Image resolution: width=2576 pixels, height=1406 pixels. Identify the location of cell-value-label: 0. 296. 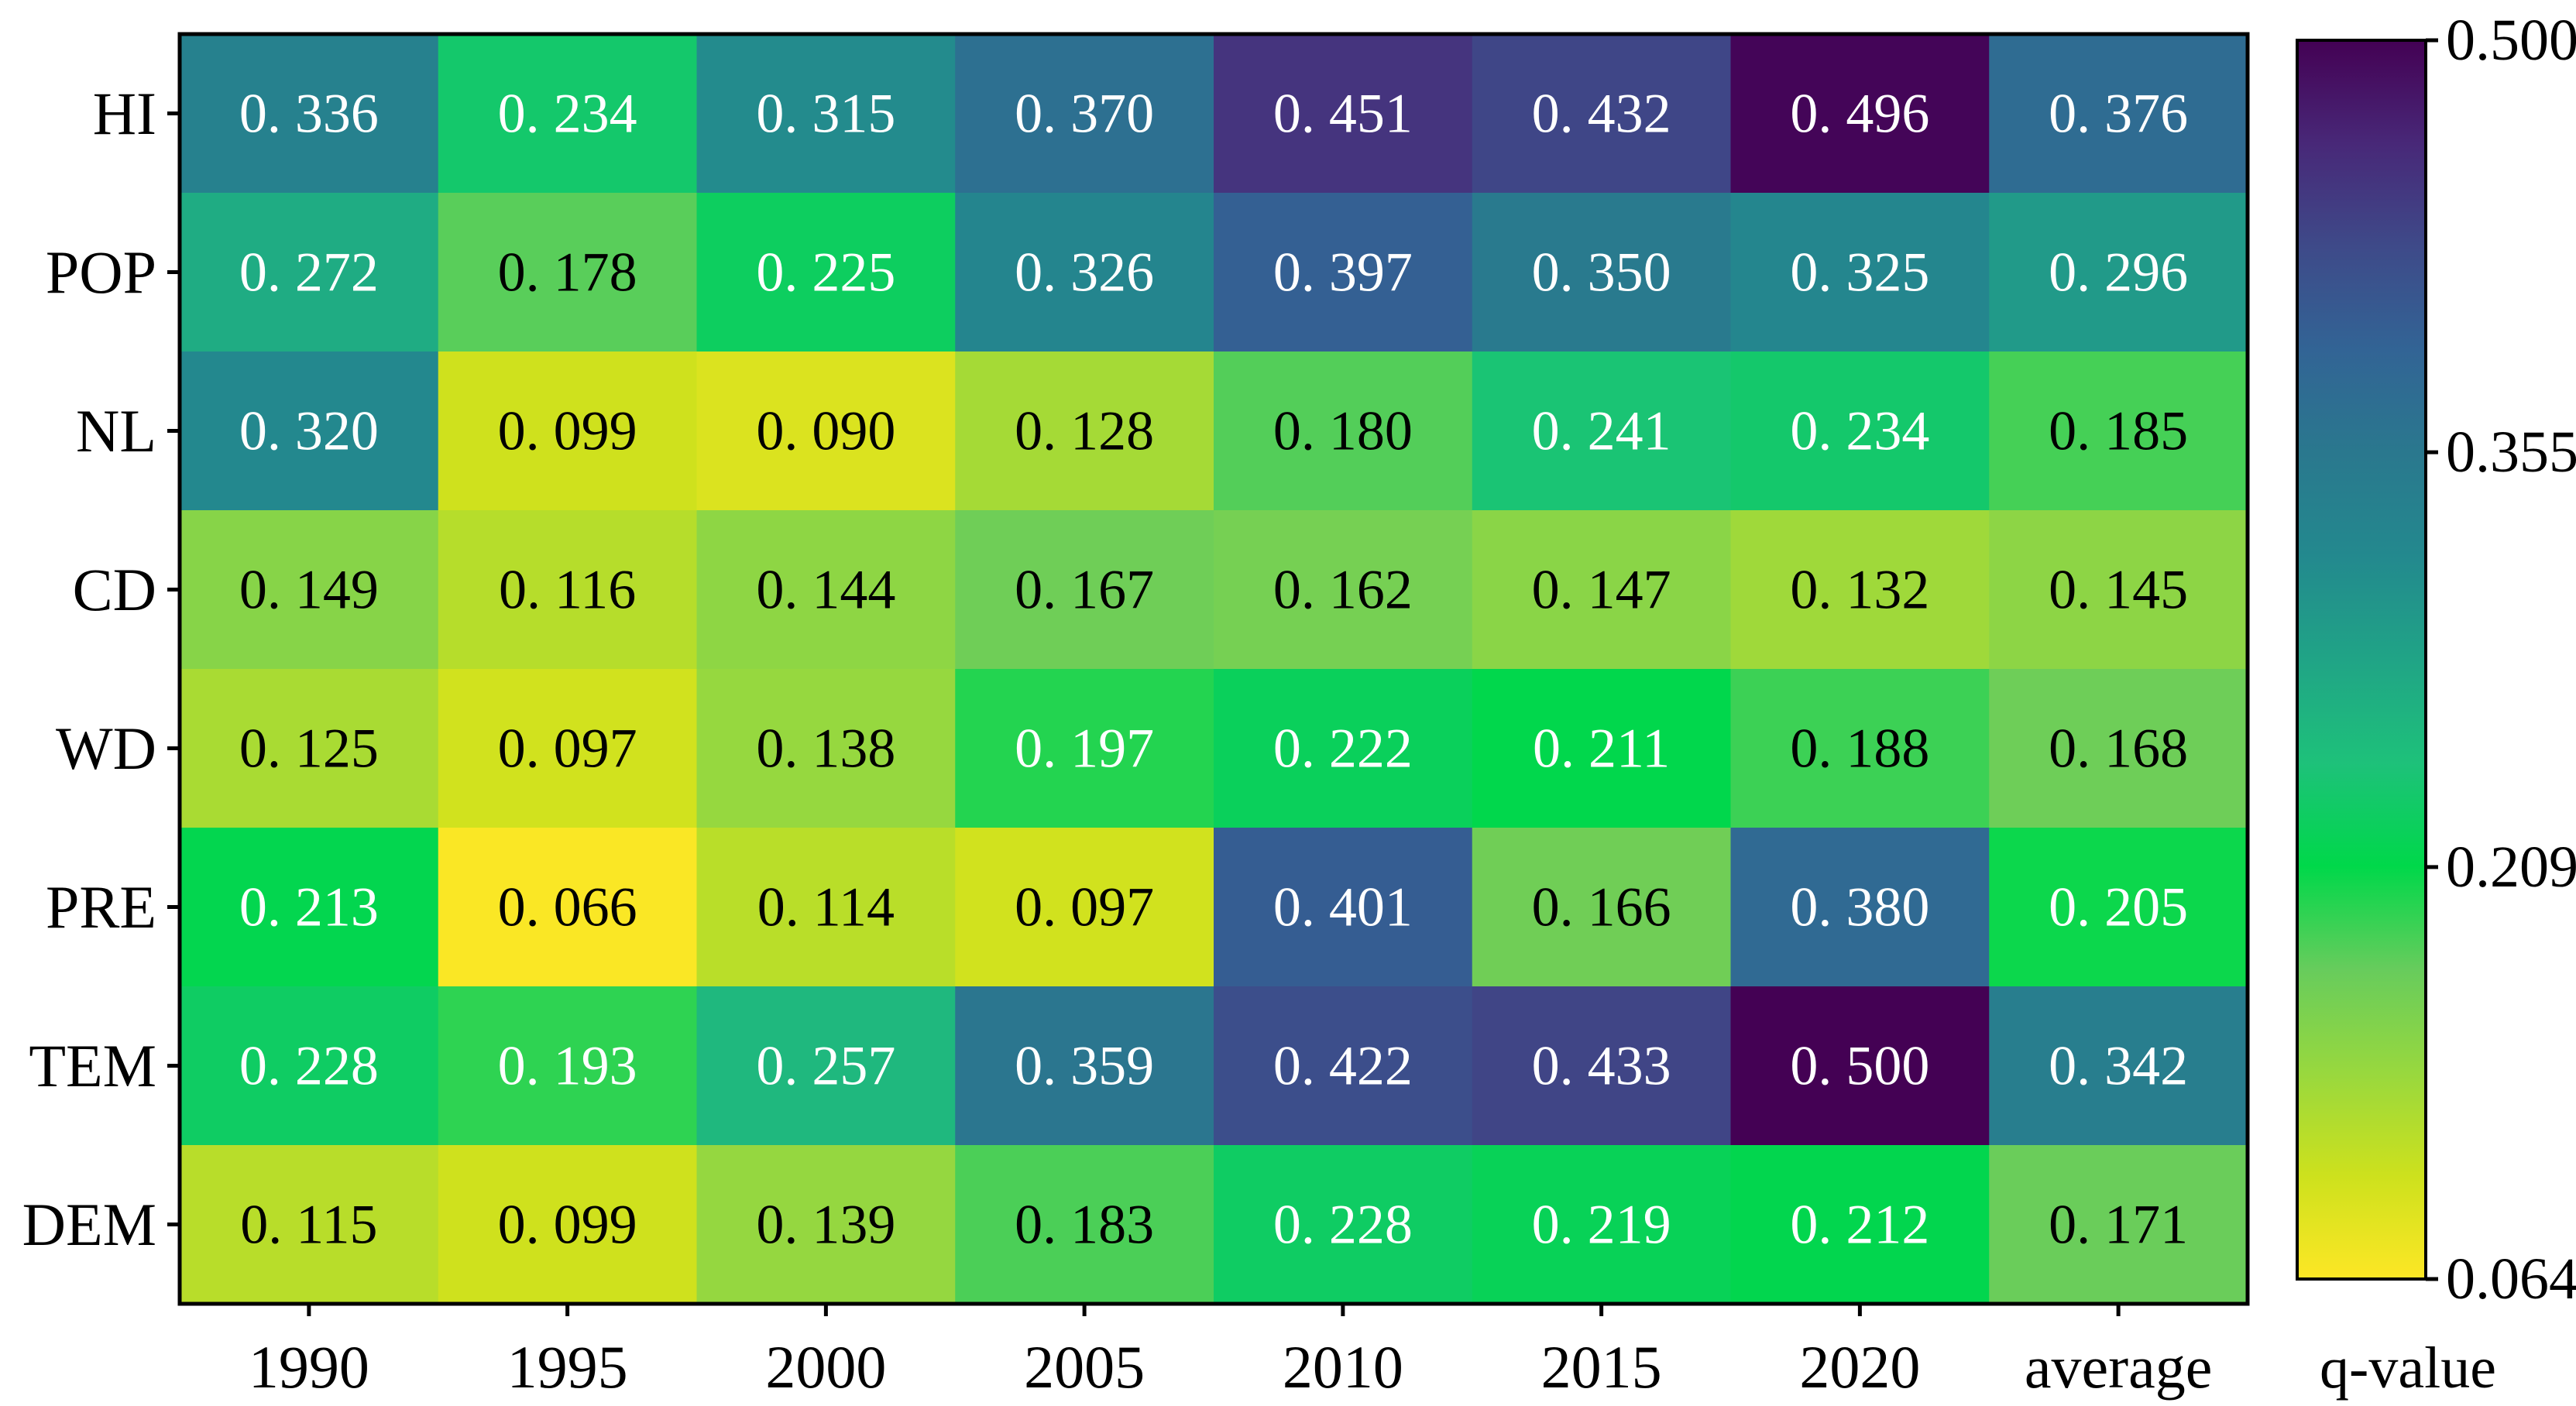
(2118, 272).